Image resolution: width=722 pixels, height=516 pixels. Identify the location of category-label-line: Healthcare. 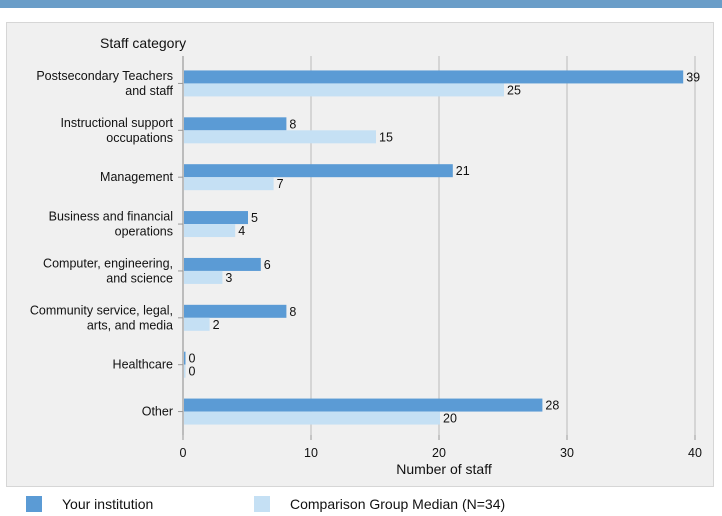
(143, 365).